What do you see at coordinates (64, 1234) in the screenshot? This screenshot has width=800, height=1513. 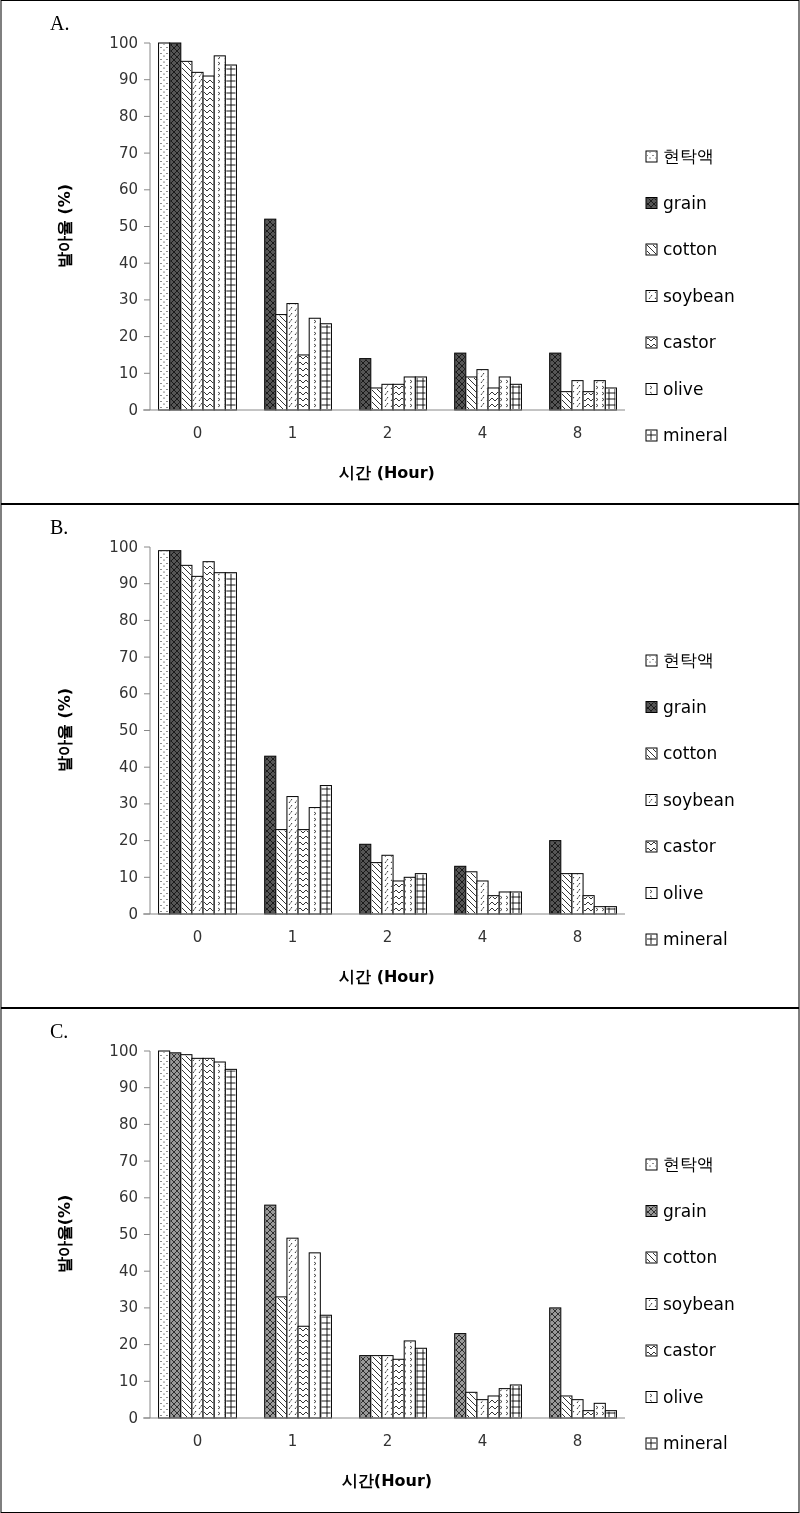 I see `y-axis-title: 발아율(%)` at bounding box center [64, 1234].